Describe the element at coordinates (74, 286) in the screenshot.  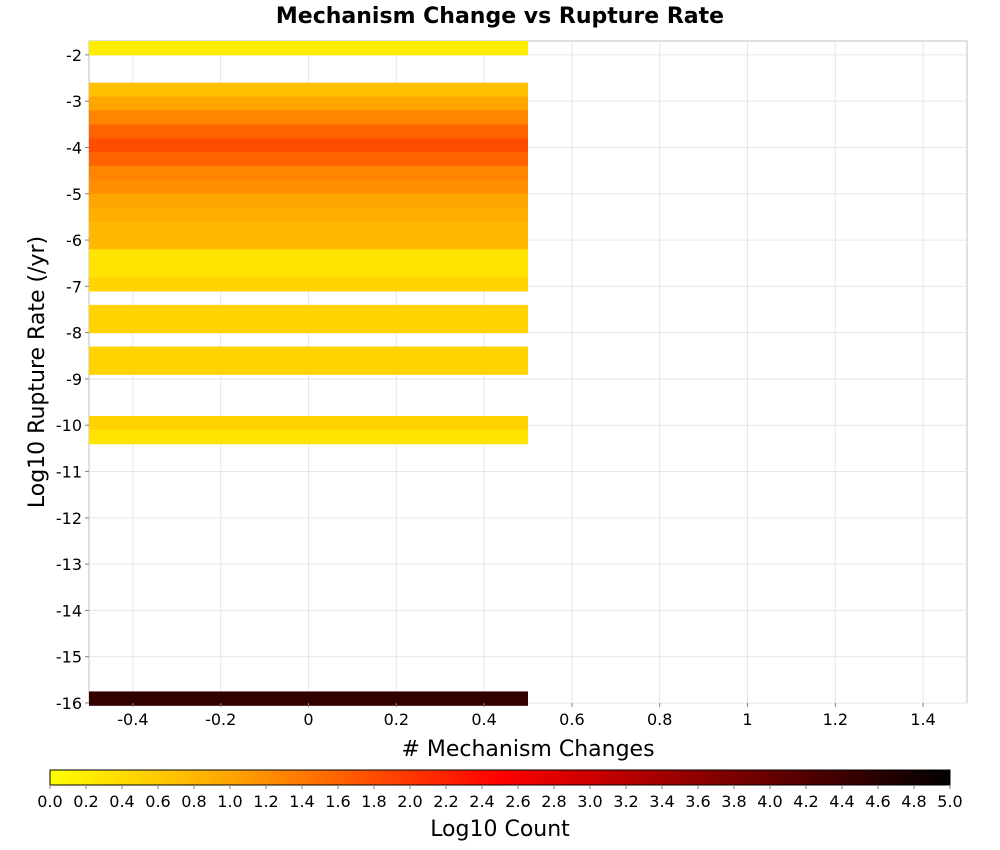
I see `y-tick-label: -7` at that location.